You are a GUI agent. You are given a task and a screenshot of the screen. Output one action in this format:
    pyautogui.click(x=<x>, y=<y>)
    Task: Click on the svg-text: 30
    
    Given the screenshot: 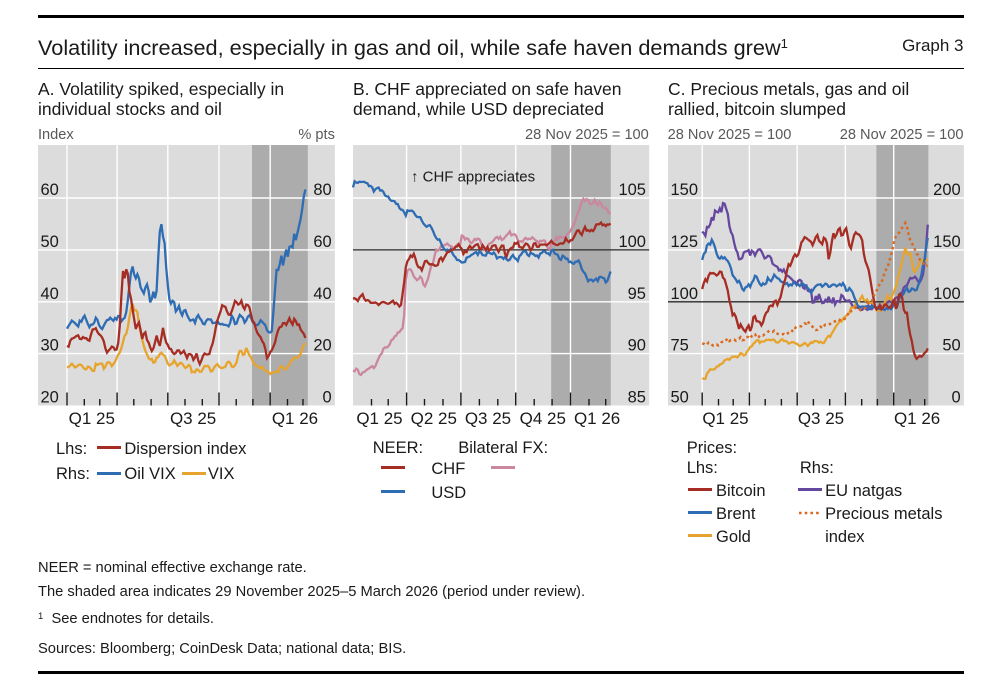 What is the action you would take?
    pyautogui.click(x=49, y=346)
    